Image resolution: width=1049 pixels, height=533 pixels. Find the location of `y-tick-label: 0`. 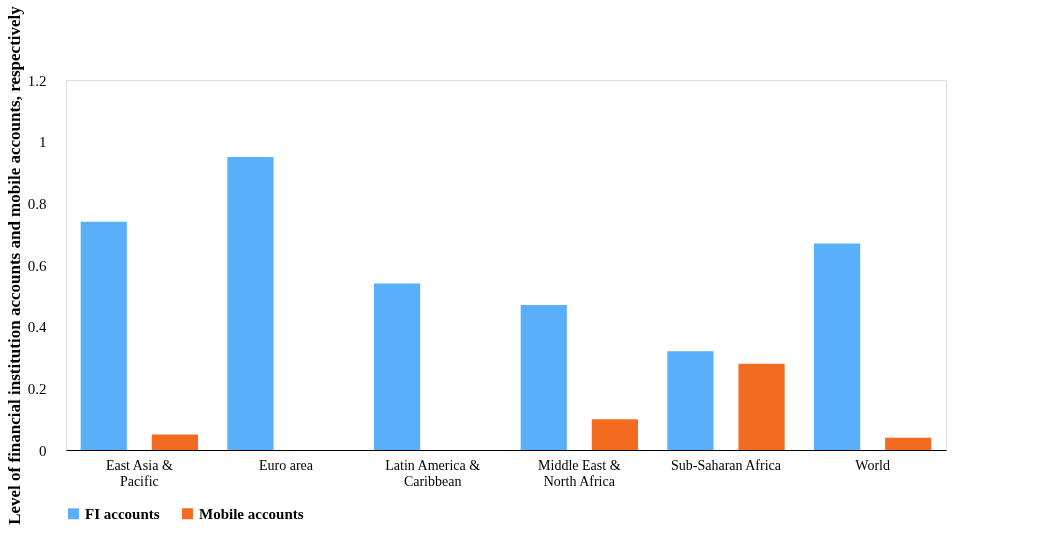

y-tick-label: 0 is located at coordinates (43, 450).